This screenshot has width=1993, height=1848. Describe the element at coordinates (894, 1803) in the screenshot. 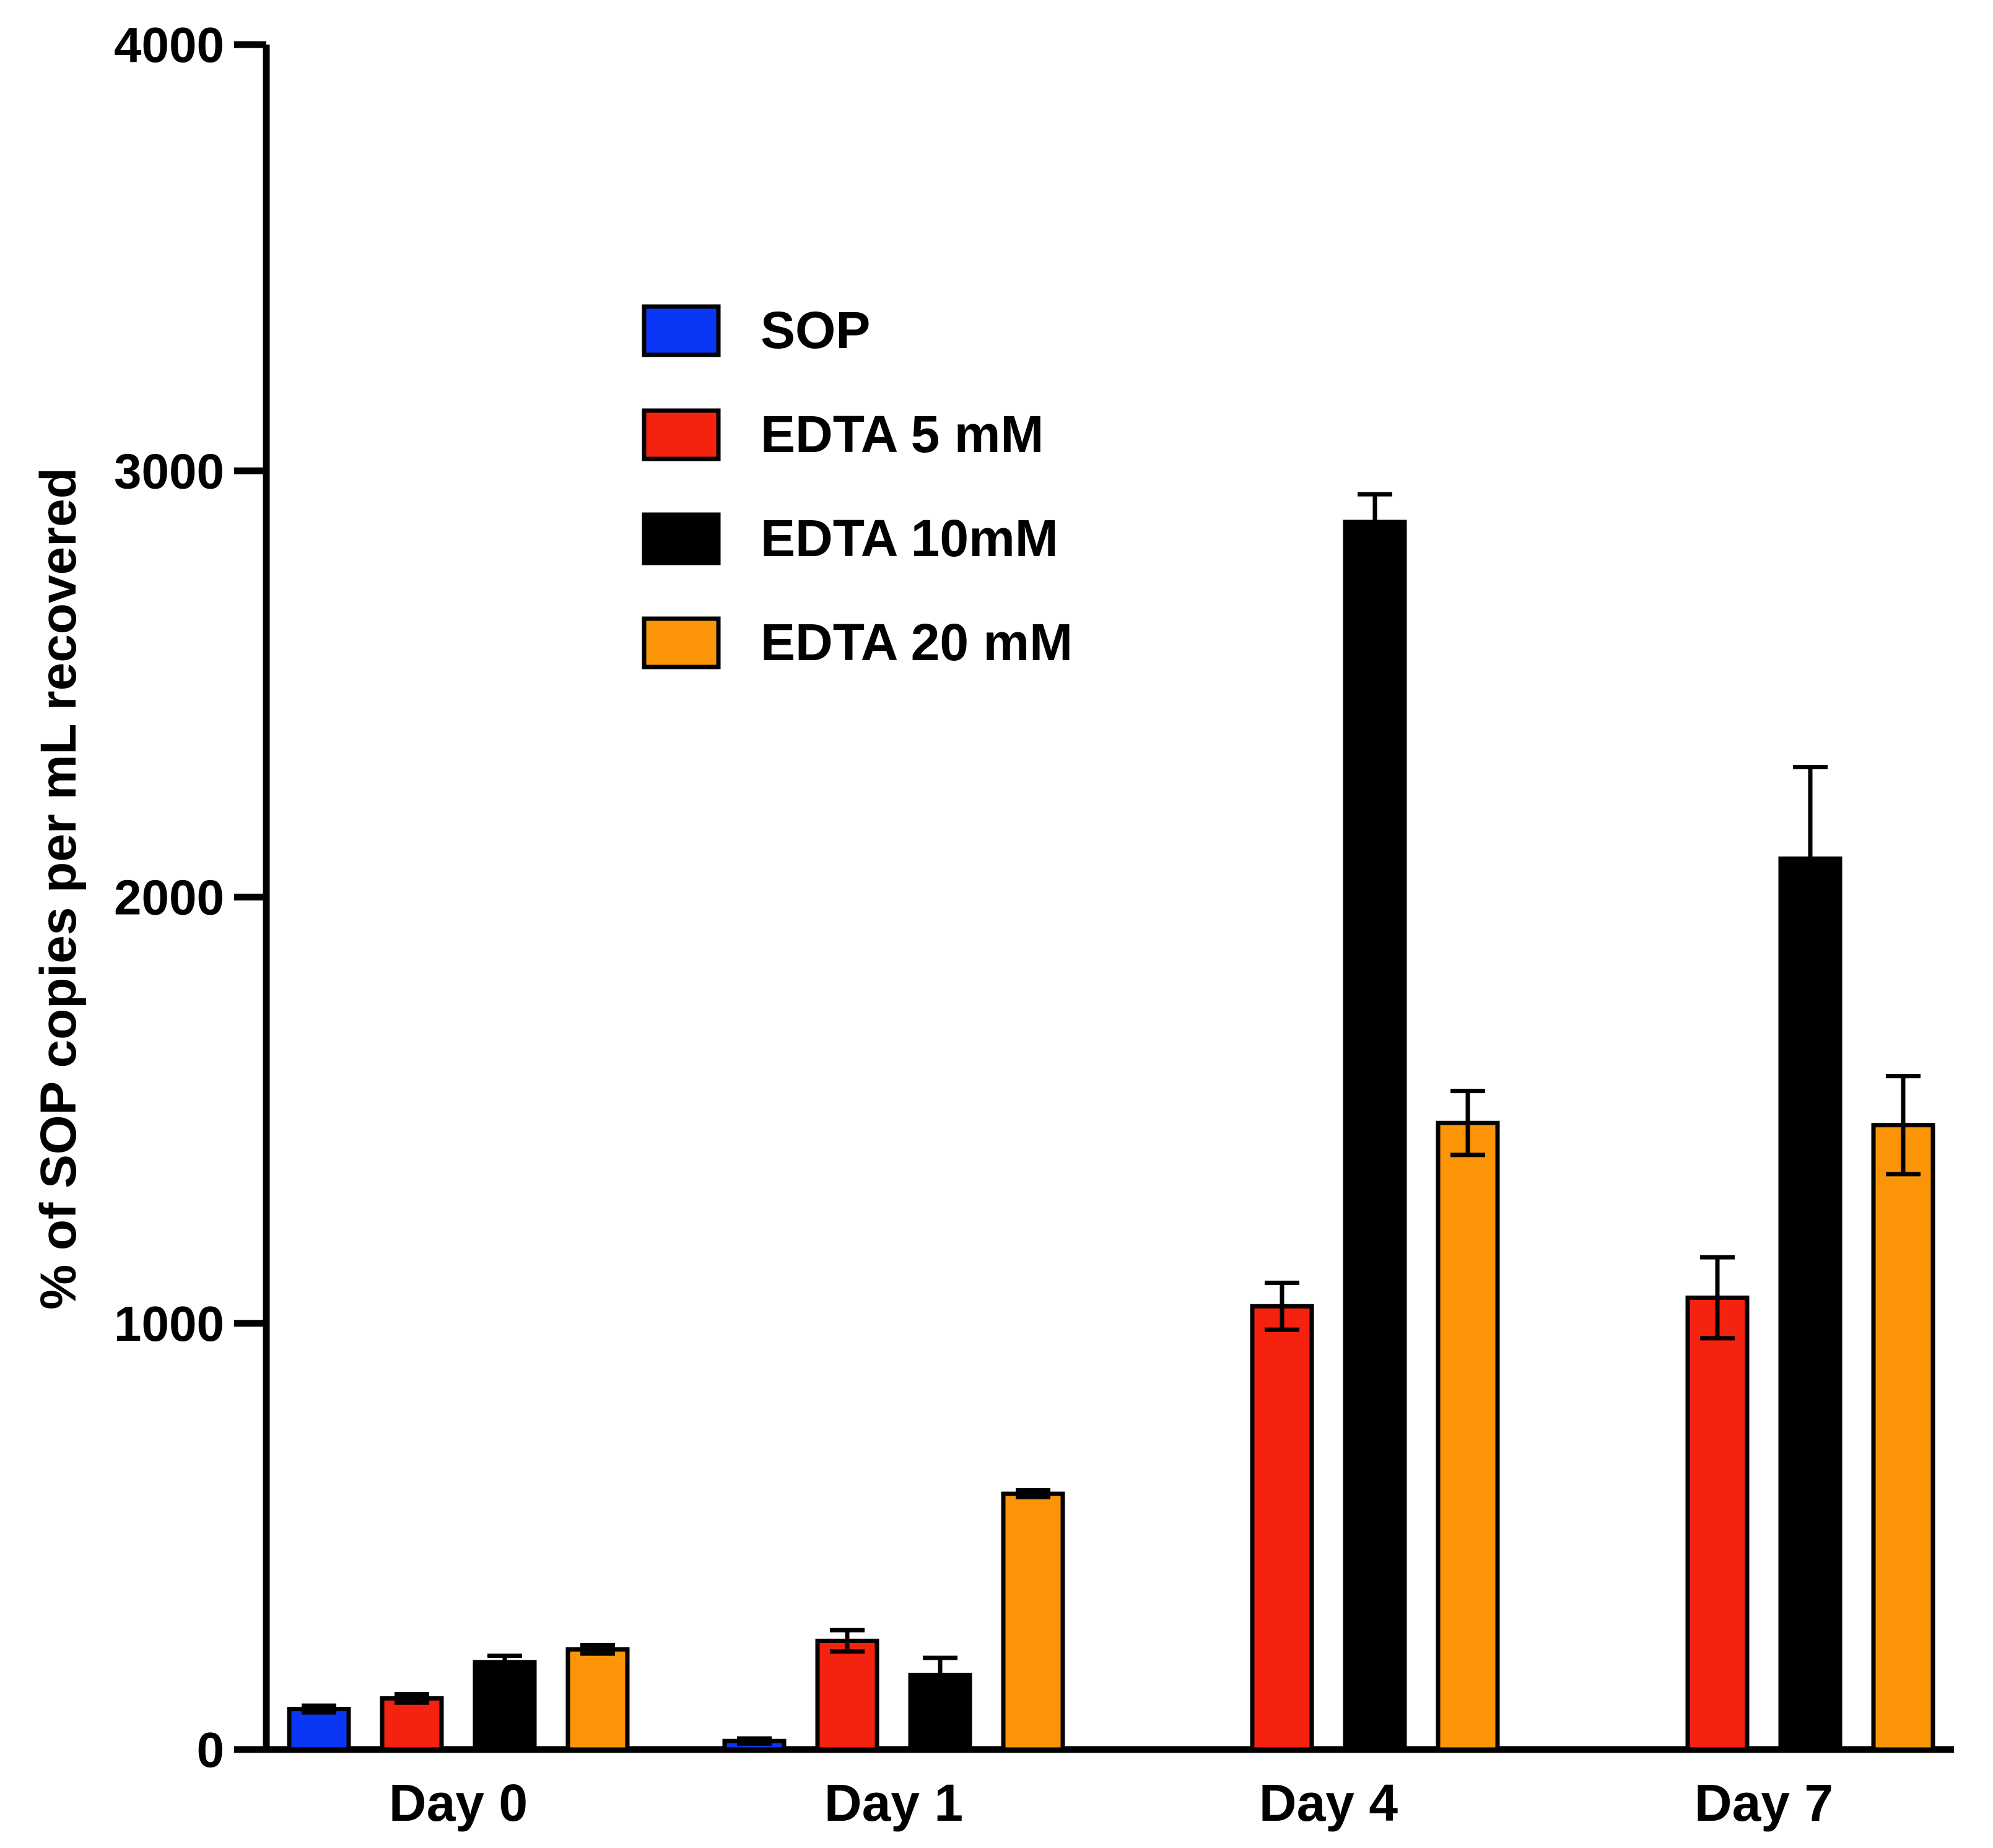

I see `x-tick-label: Day 1` at that location.